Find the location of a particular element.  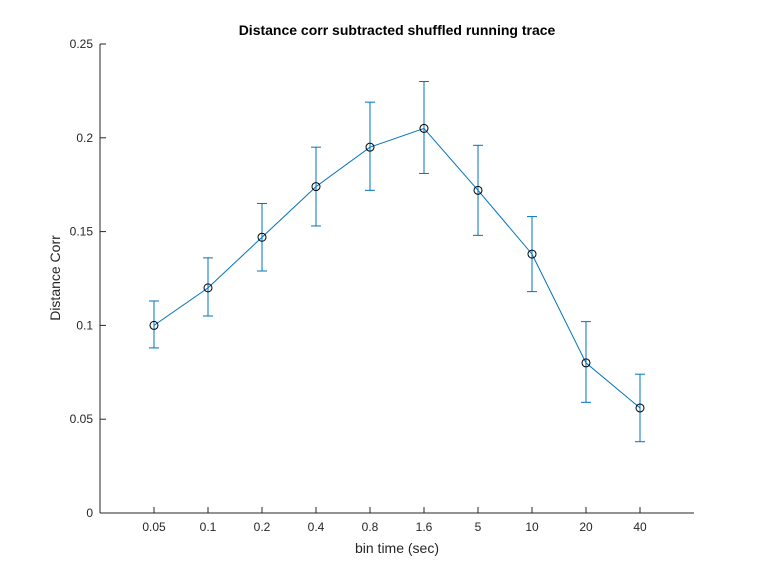

x-tick-label: 0.8 is located at coordinates (370, 527).